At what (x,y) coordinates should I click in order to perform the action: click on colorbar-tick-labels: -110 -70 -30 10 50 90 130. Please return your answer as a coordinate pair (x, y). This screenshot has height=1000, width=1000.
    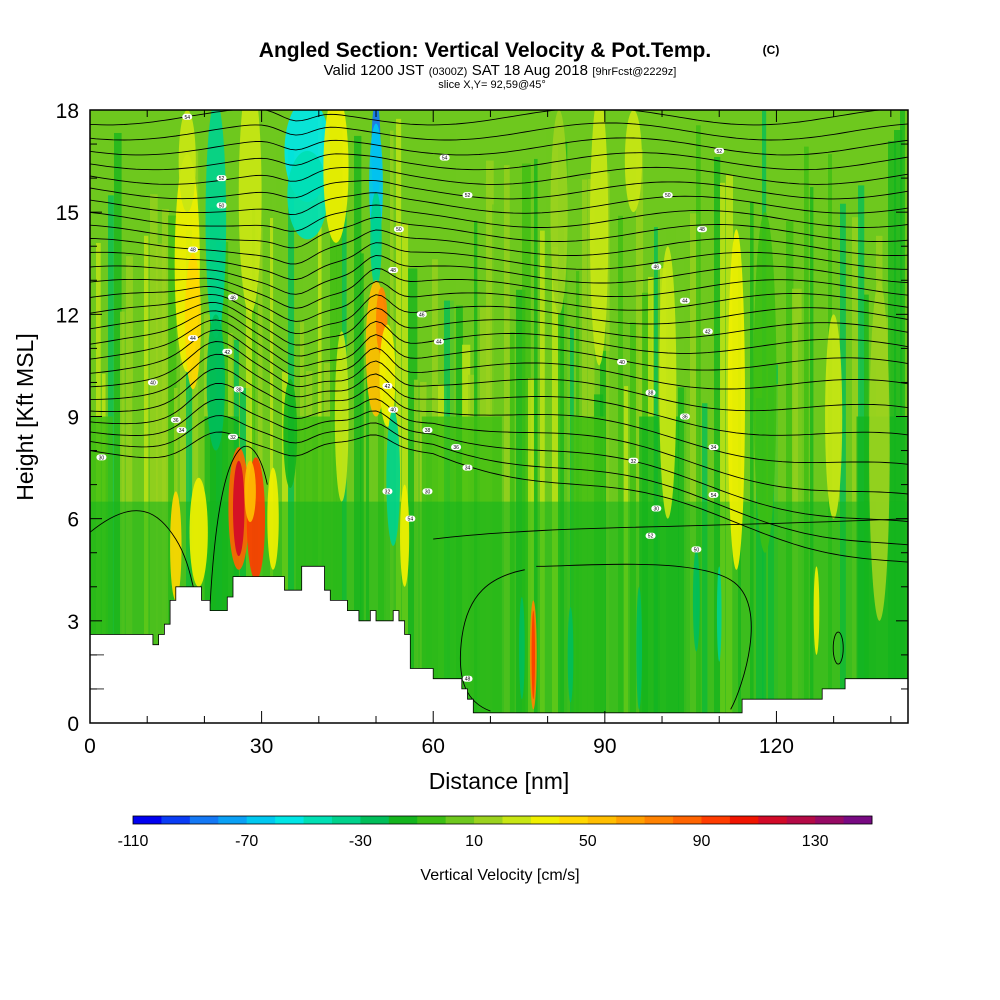
    Looking at the image, I should click on (473, 841).